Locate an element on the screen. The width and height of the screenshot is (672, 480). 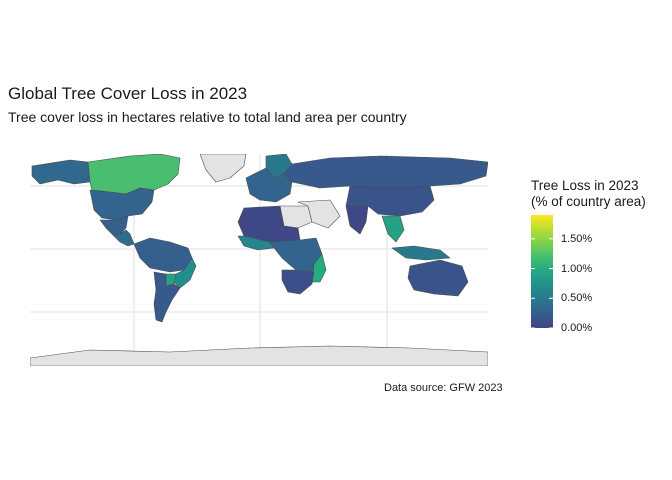
country-region-mexico is located at coordinates (114, 226).